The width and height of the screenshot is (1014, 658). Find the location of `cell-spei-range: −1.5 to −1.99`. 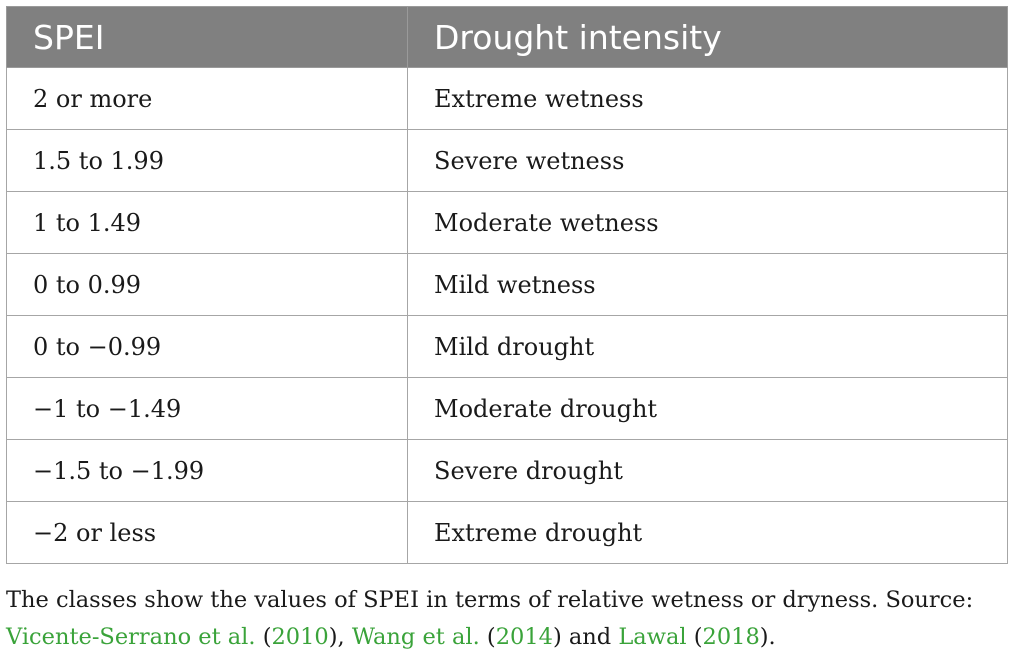

cell-spei-range: −1.5 to −1.99 is located at coordinates (207, 470).